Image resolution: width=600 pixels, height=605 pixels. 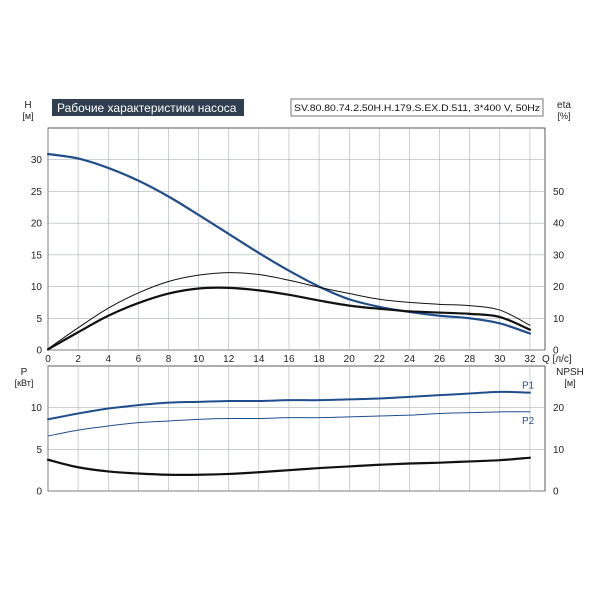 I want to click on bottom-curve-npsh, so click(x=289, y=466).